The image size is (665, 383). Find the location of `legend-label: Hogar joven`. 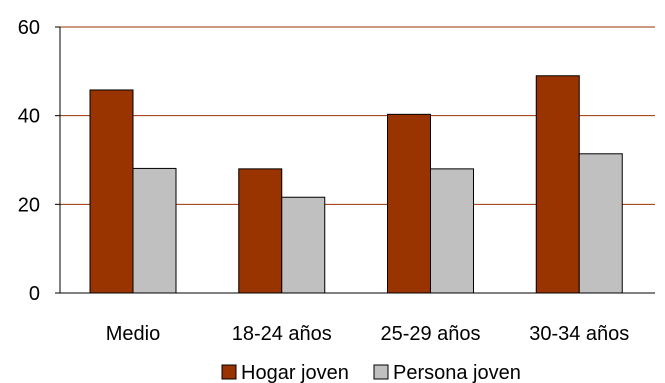

legend-label: Hogar joven is located at coordinates (295, 372).